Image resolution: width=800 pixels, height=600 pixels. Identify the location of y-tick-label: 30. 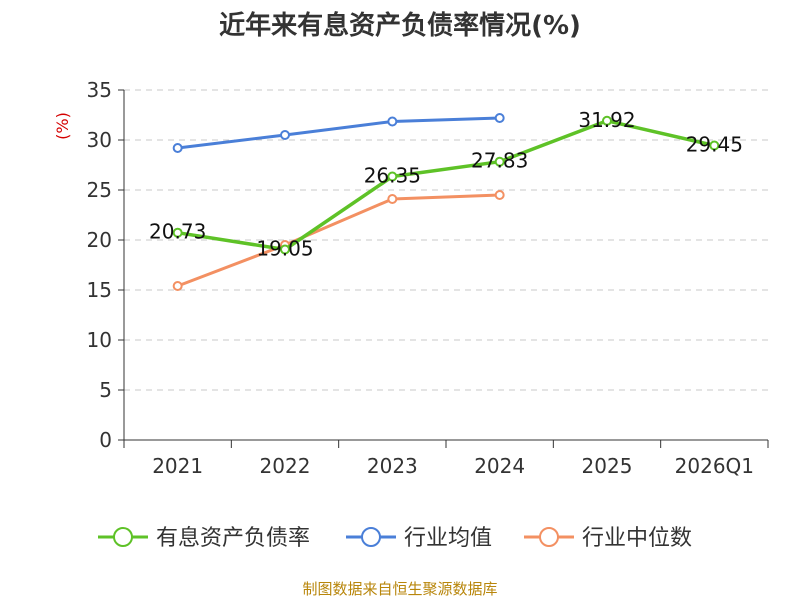
(99, 140).